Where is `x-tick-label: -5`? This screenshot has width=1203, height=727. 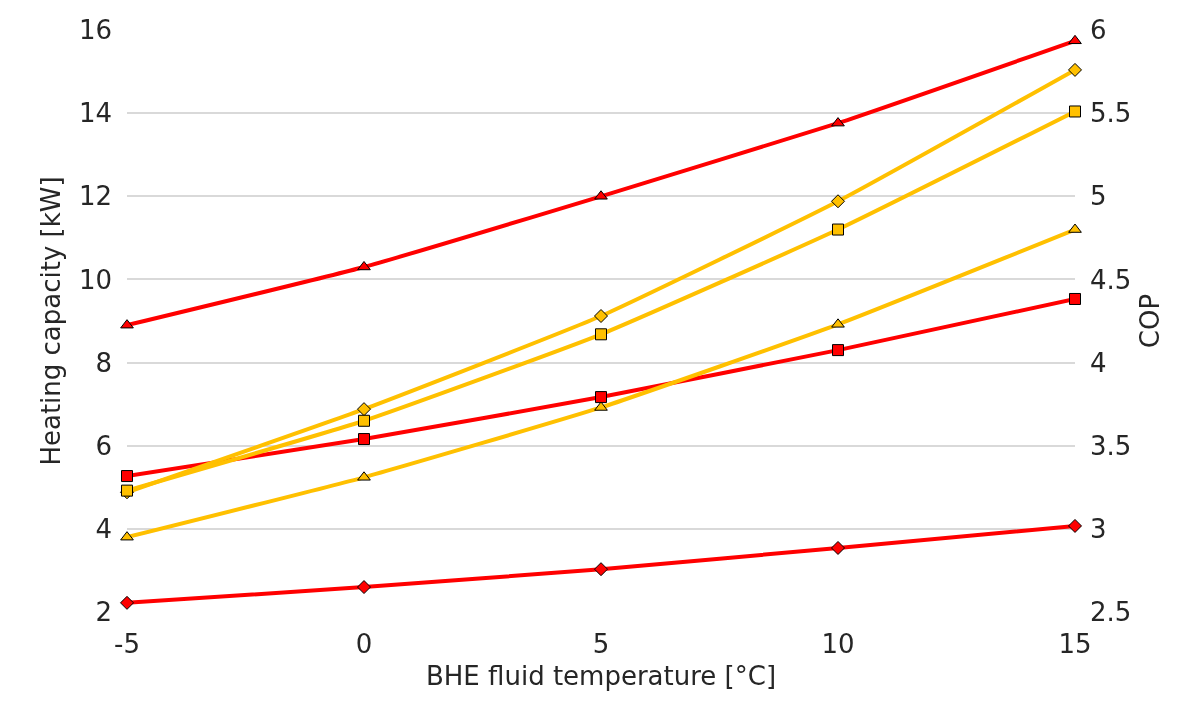 x-tick-label: -5 is located at coordinates (127, 644).